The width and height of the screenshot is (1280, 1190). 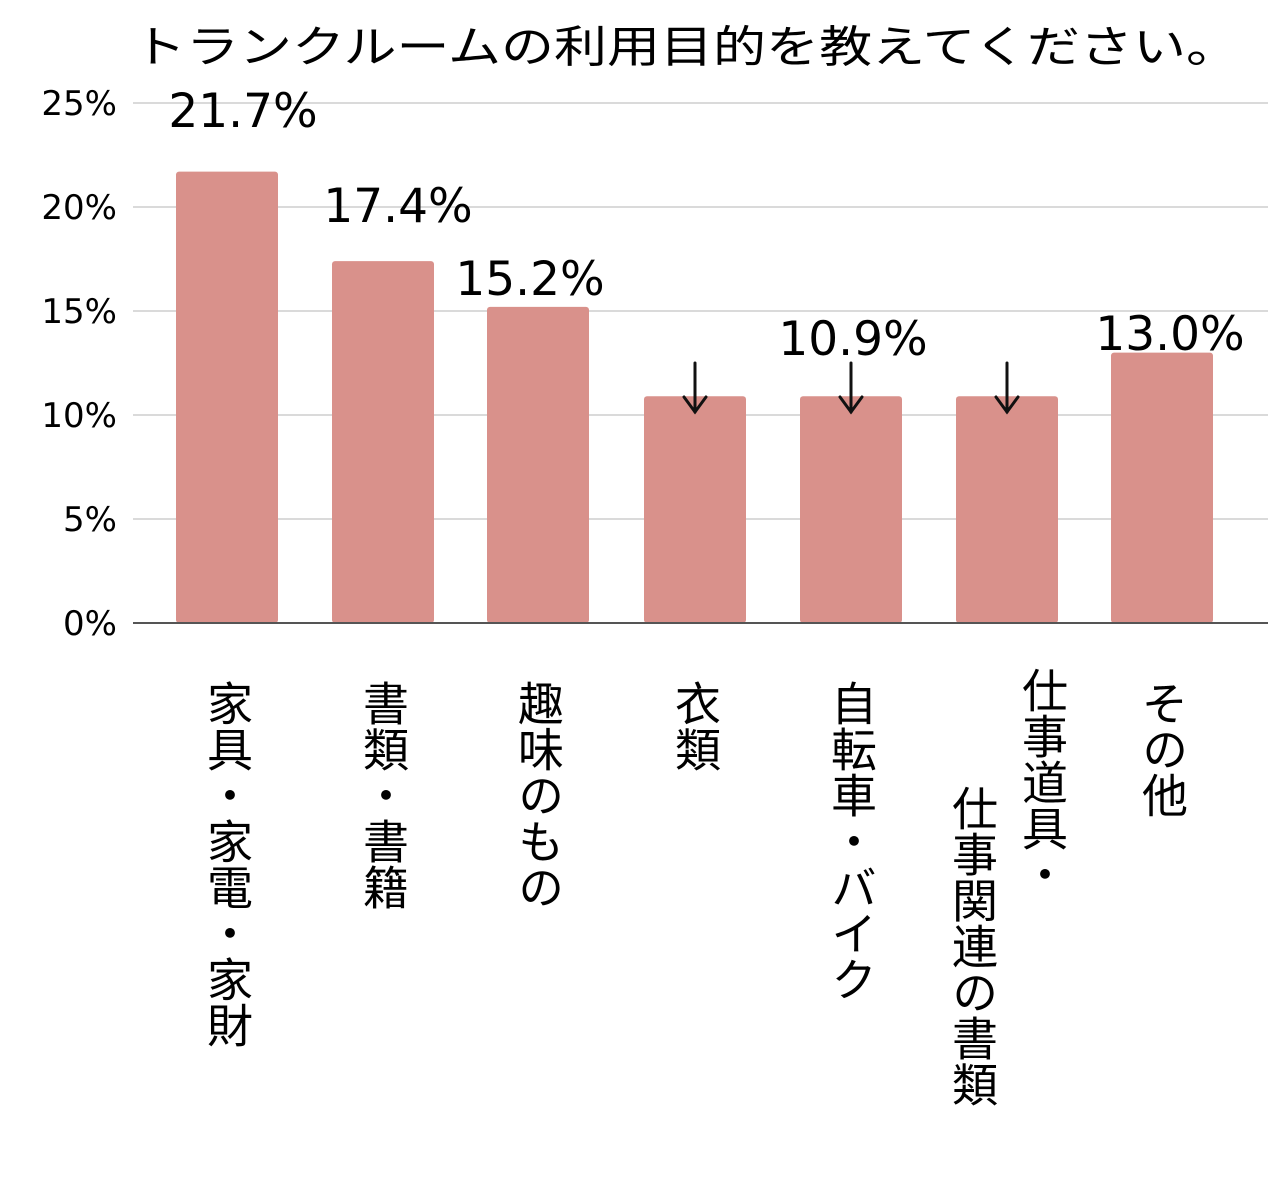 I want to click on category-label: 書類・書籍, so click(x=383, y=795).